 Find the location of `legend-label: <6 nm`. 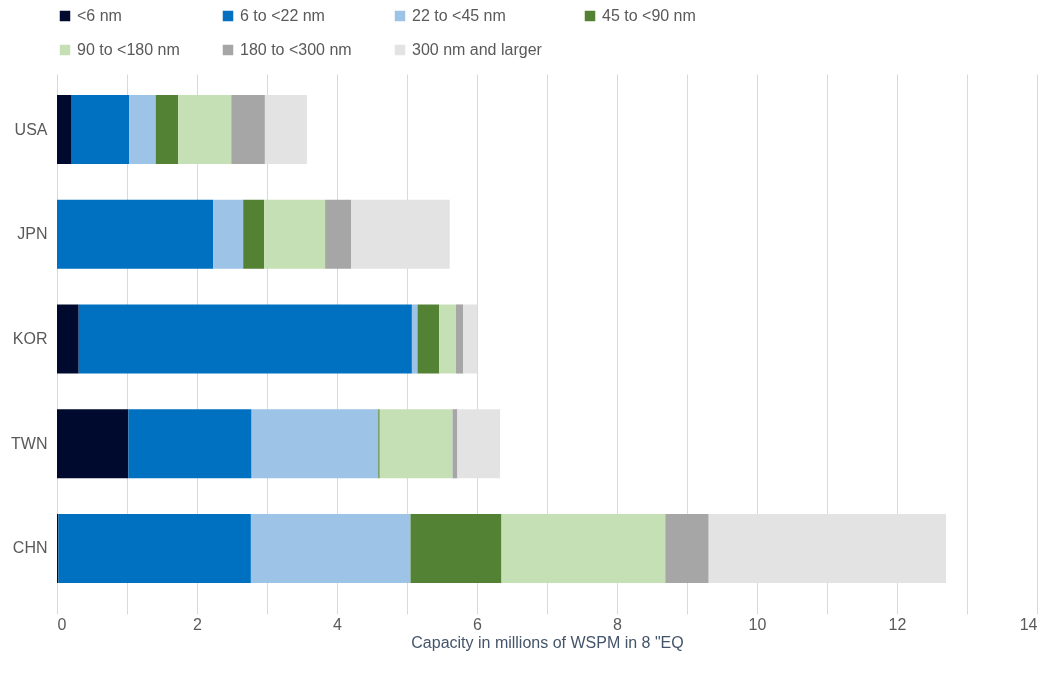

legend-label: <6 nm is located at coordinates (99, 15).